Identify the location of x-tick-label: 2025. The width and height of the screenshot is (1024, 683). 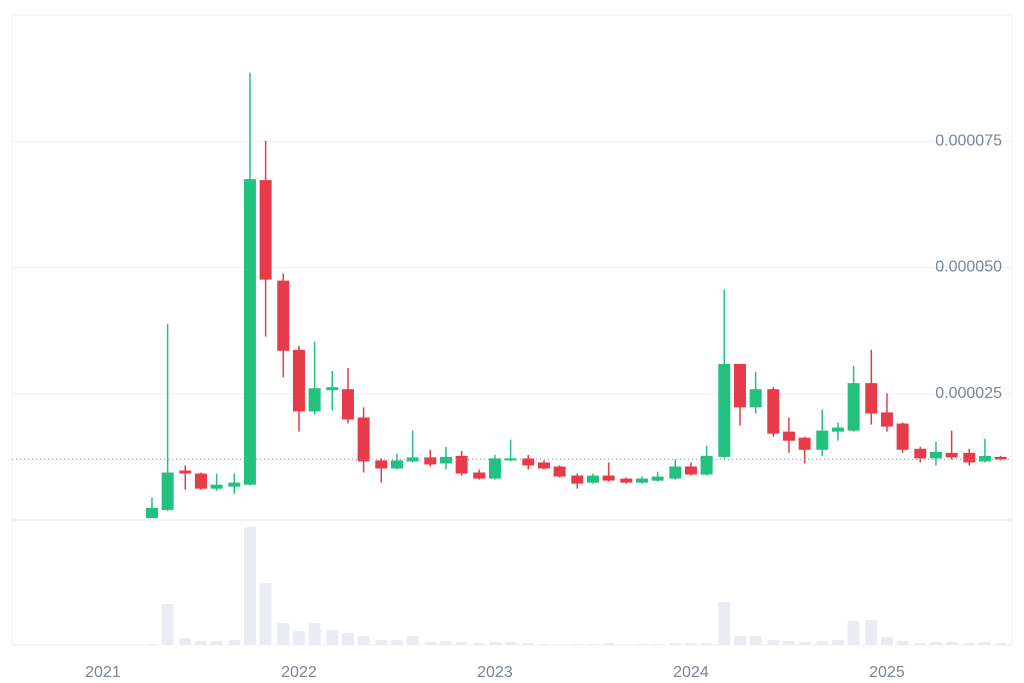
(887, 672).